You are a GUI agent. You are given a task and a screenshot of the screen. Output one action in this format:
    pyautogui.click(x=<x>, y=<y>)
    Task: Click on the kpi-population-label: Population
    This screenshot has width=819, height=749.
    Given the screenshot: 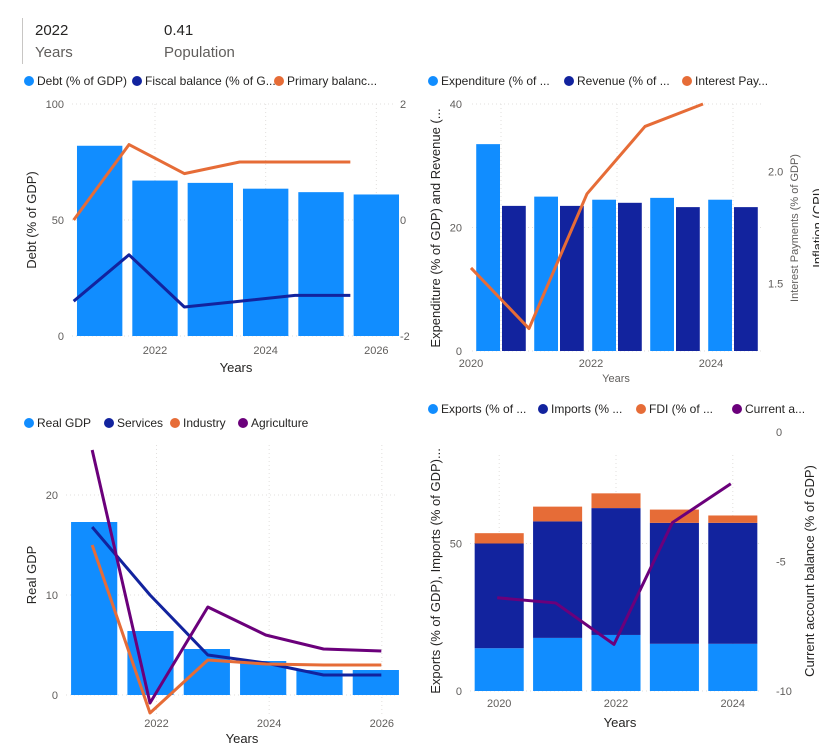 What is the action you would take?
    pyautogui.click(x=199, y=52)
    